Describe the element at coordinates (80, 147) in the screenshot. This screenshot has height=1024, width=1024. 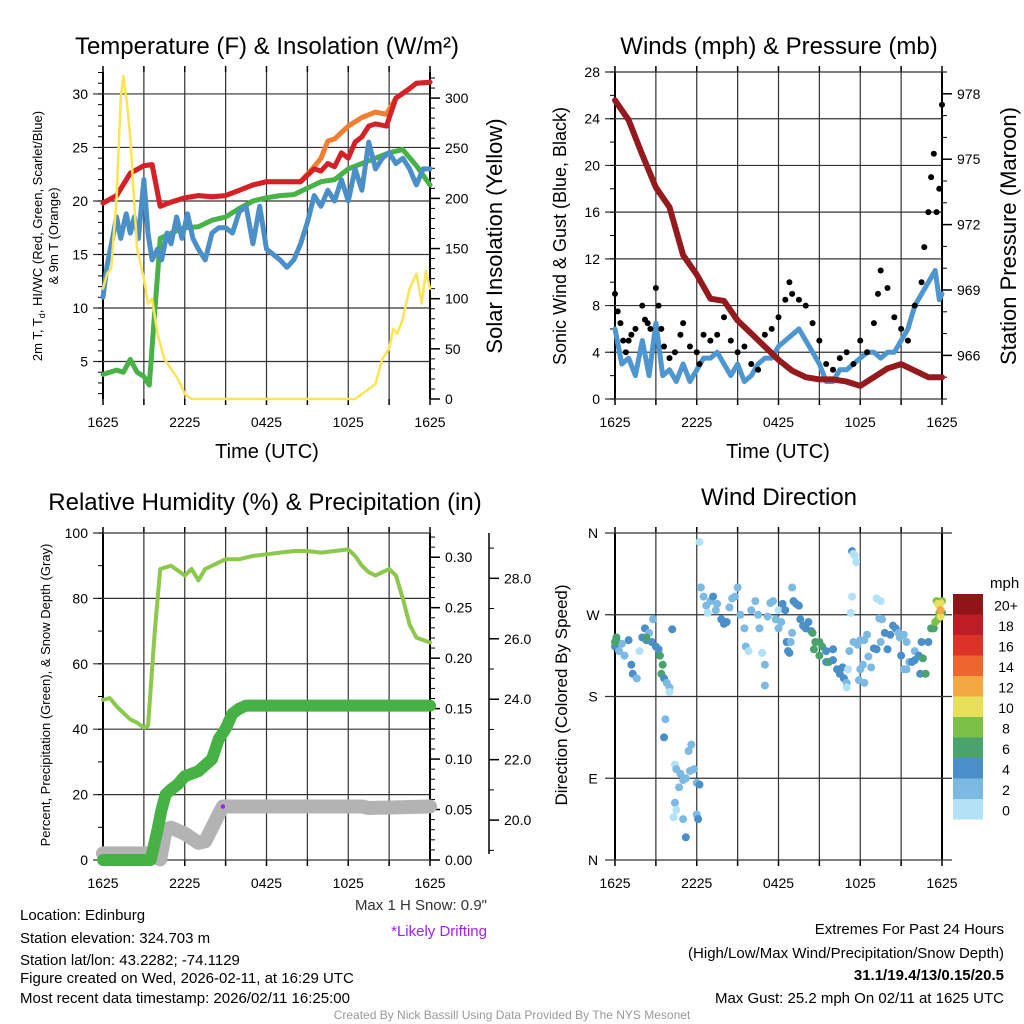
I see `y-tick-label: 25` at that location.